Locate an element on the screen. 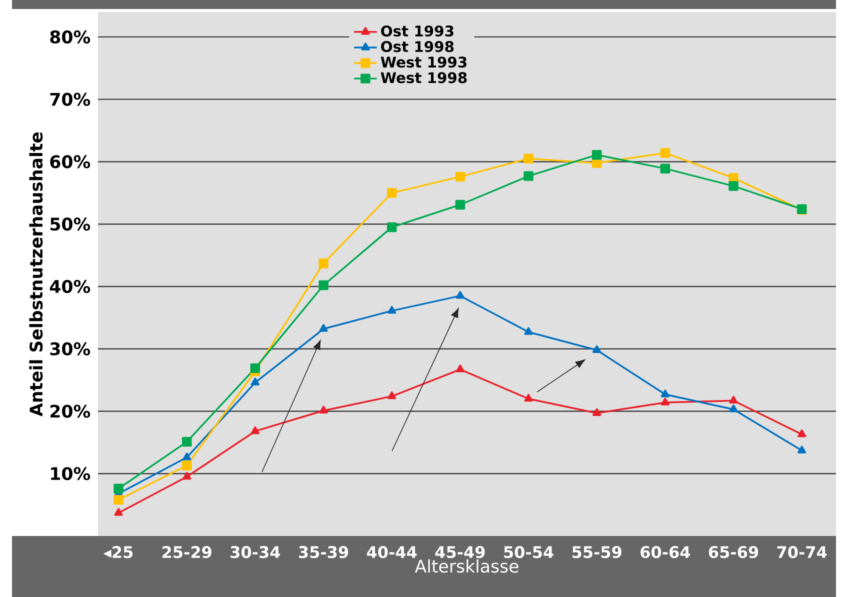  y-tick-label: 80% is located at coordinates (70, 37).